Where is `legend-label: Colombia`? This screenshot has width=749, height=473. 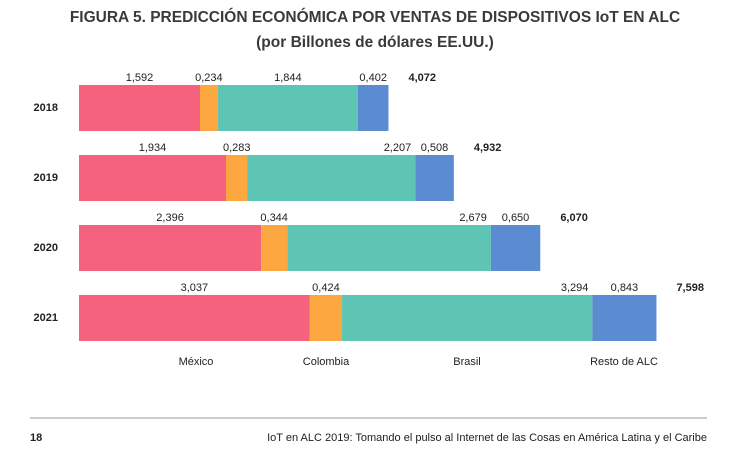 legend-label: Colombia is located at coordinates (326, 362).